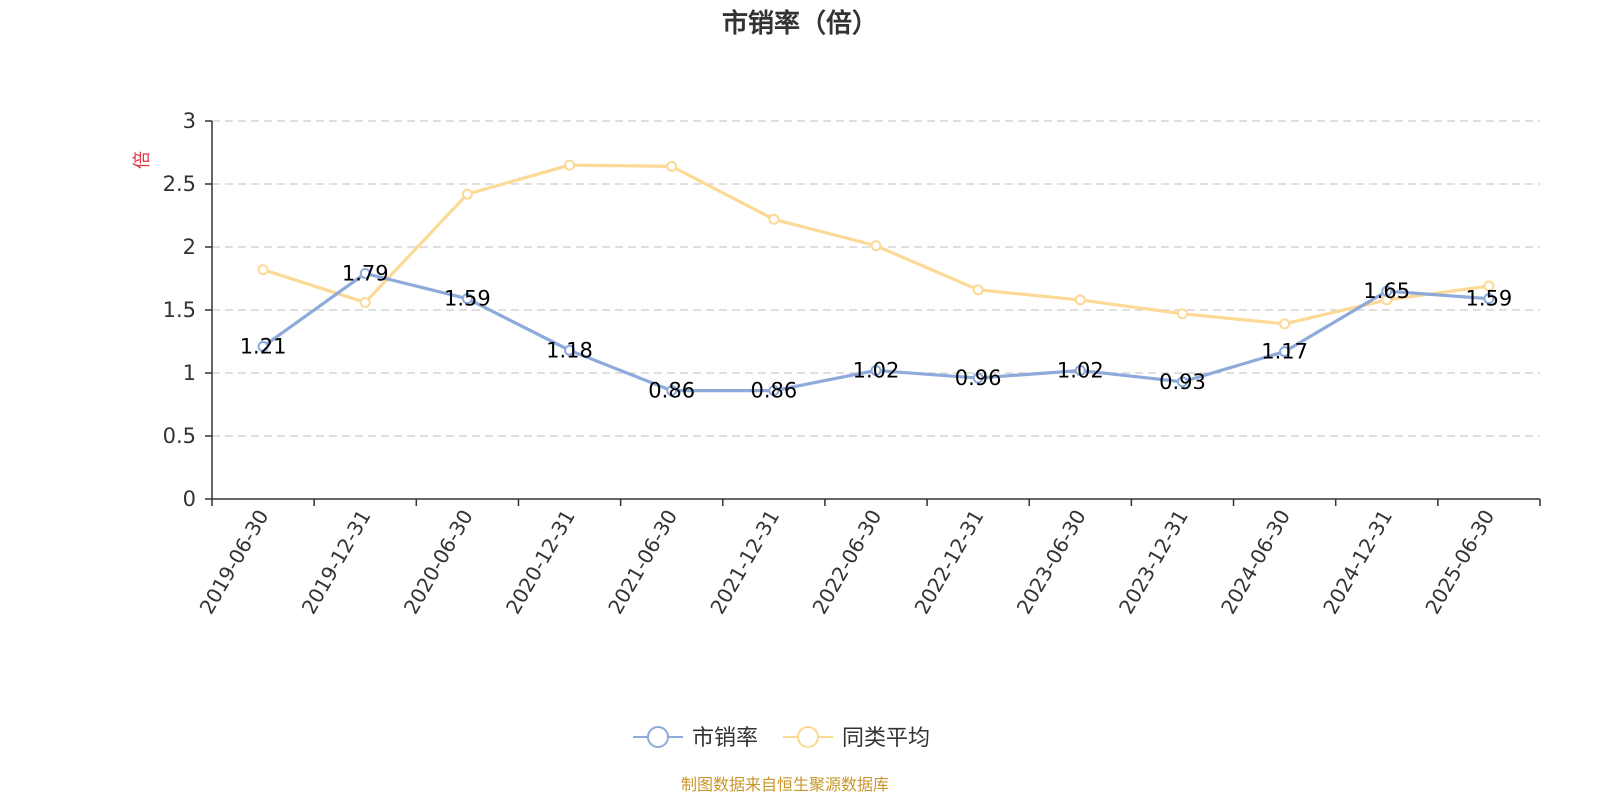 This screenshot has width=1600, height=800. I want to click on x-tick-label: 2024-12-31, so click(1357, 562).